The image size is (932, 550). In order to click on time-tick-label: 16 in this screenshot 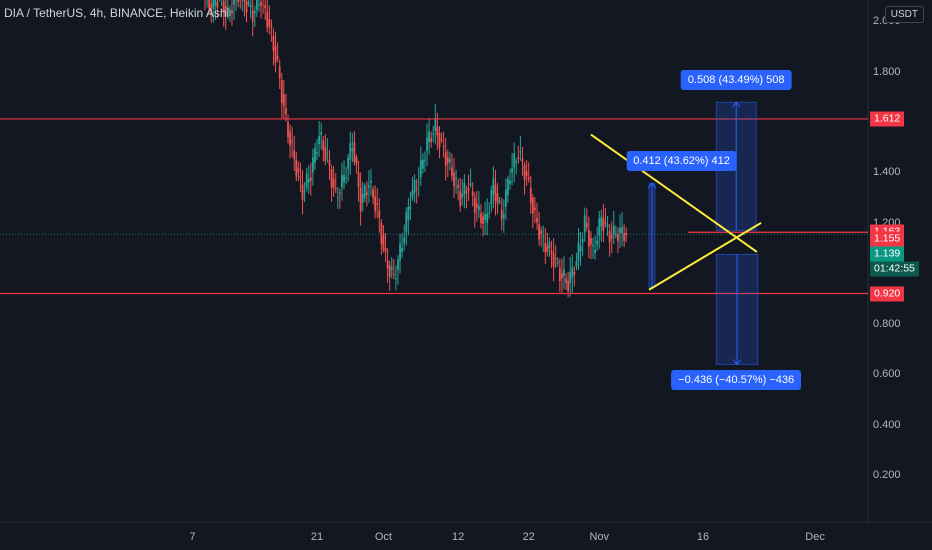, I will do `click(703, 537)`.